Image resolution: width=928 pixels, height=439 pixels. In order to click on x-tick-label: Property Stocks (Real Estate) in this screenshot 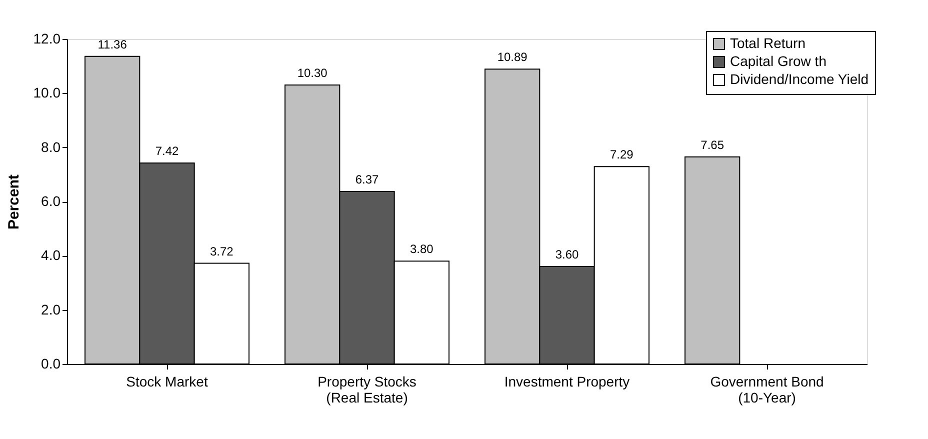, I will do `click(367, 390)`.